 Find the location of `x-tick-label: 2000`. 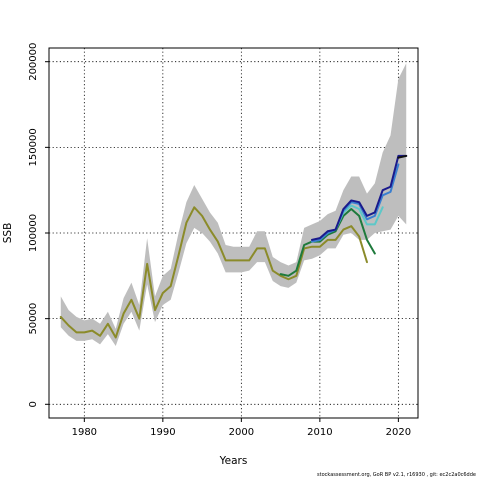

x-tick-label: 2000 is located at coordinates (241, 432).